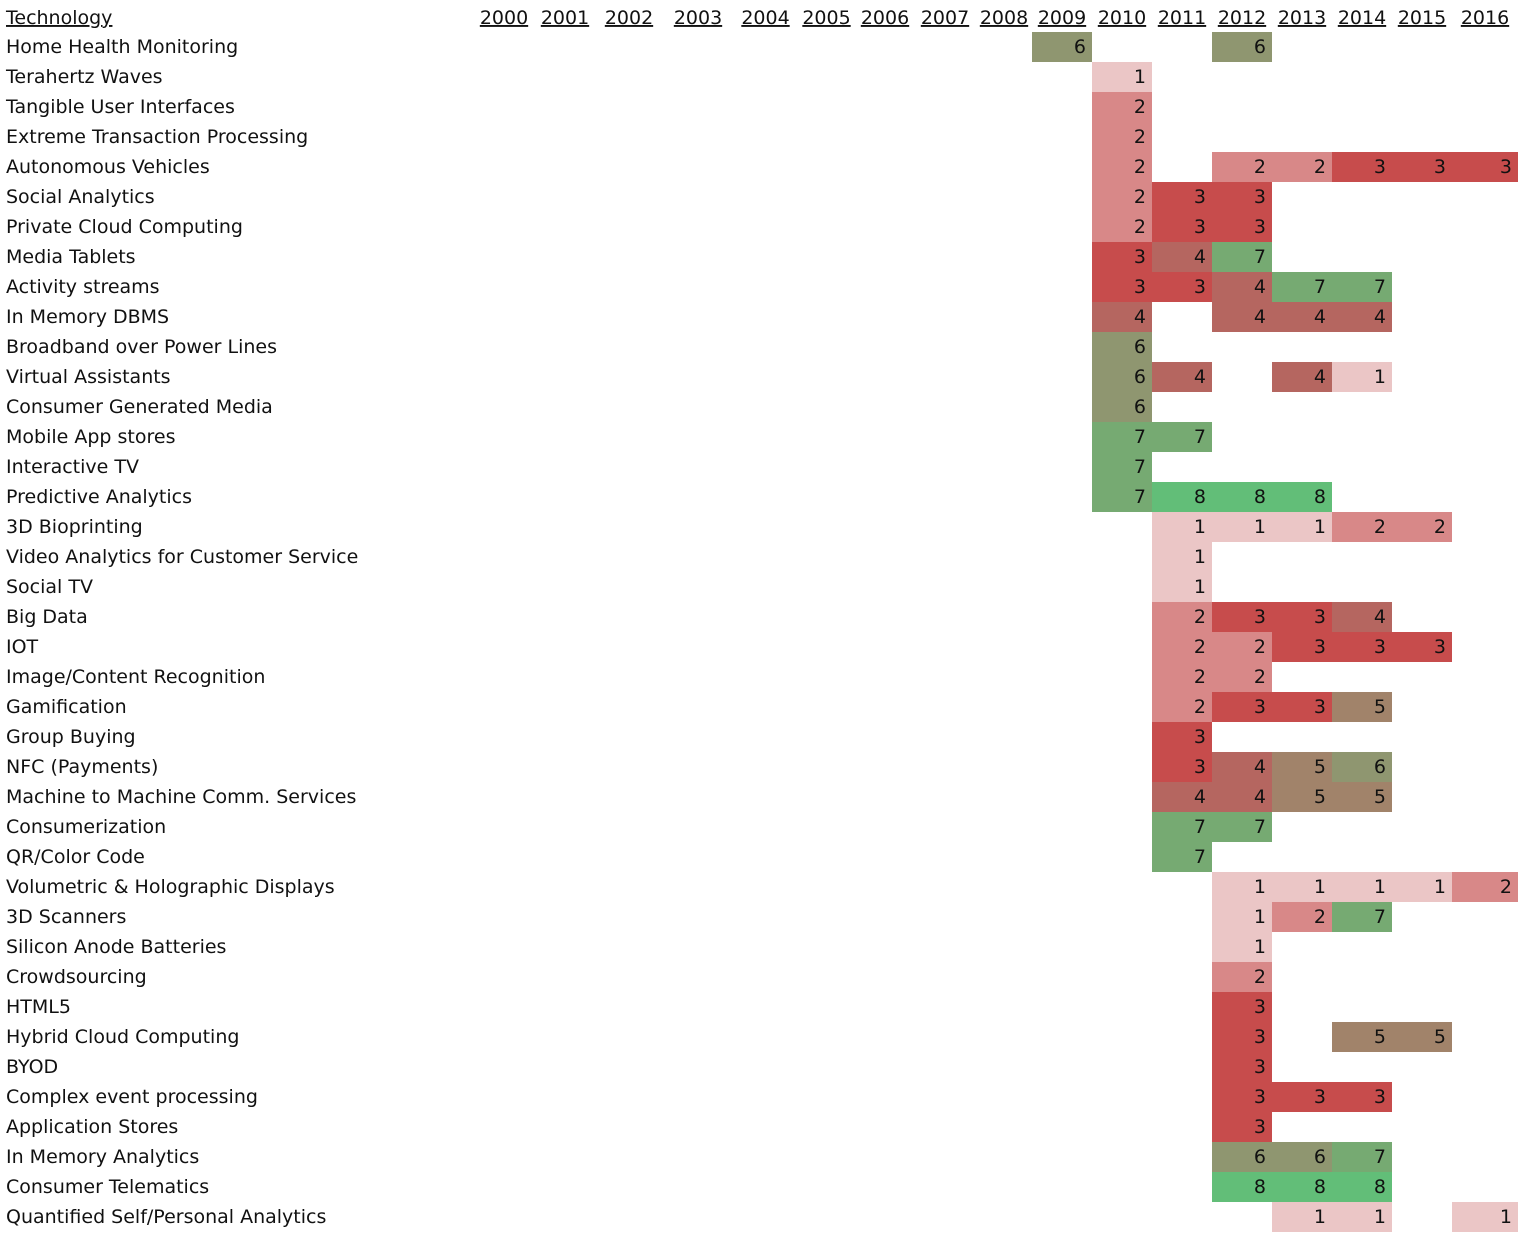 This screenshot has width=1530, height=1242. I want to click on row-label-social-tv: Social TV, so click(49, 587).